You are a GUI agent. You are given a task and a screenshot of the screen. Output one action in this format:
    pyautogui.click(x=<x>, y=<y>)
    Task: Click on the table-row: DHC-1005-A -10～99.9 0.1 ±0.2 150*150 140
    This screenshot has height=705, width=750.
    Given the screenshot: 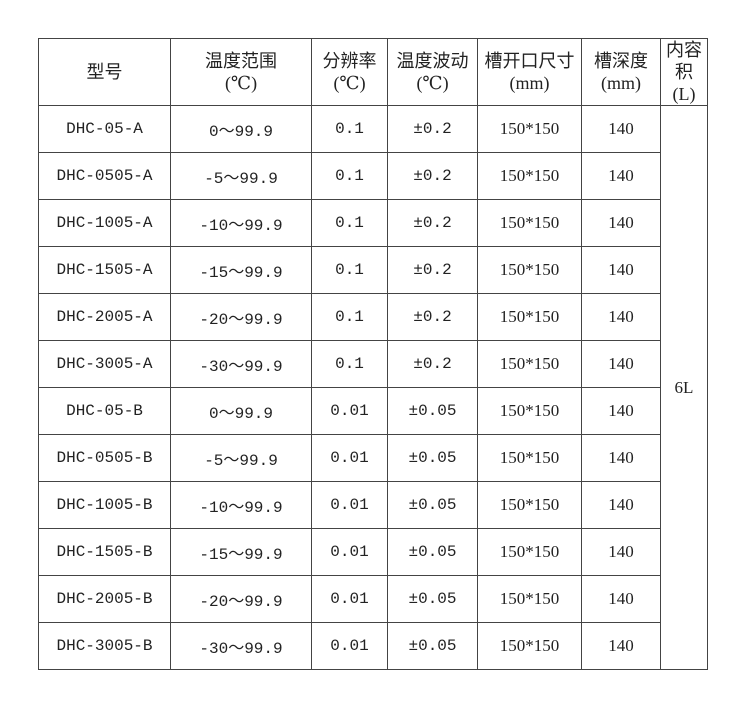 What is the action you would take?
    pyautogui.click(x=373, y=223)
    